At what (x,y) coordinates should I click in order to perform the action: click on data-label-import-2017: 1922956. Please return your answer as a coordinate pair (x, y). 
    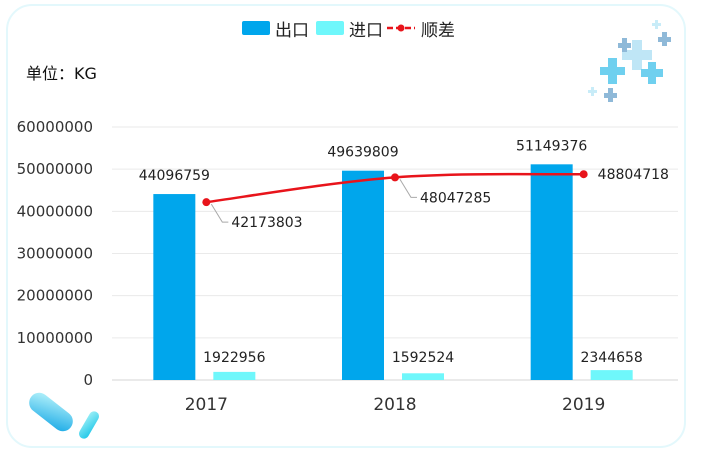
    Looking at the image, I should click on (234, 358).